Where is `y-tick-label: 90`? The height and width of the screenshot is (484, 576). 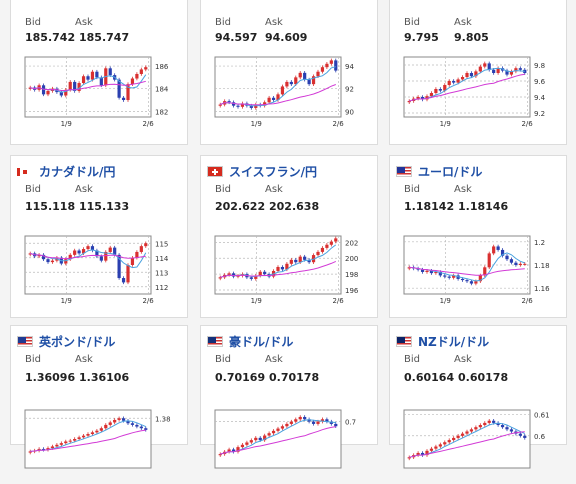
y-tick-label: 90 is located at coordinates (349, 112).